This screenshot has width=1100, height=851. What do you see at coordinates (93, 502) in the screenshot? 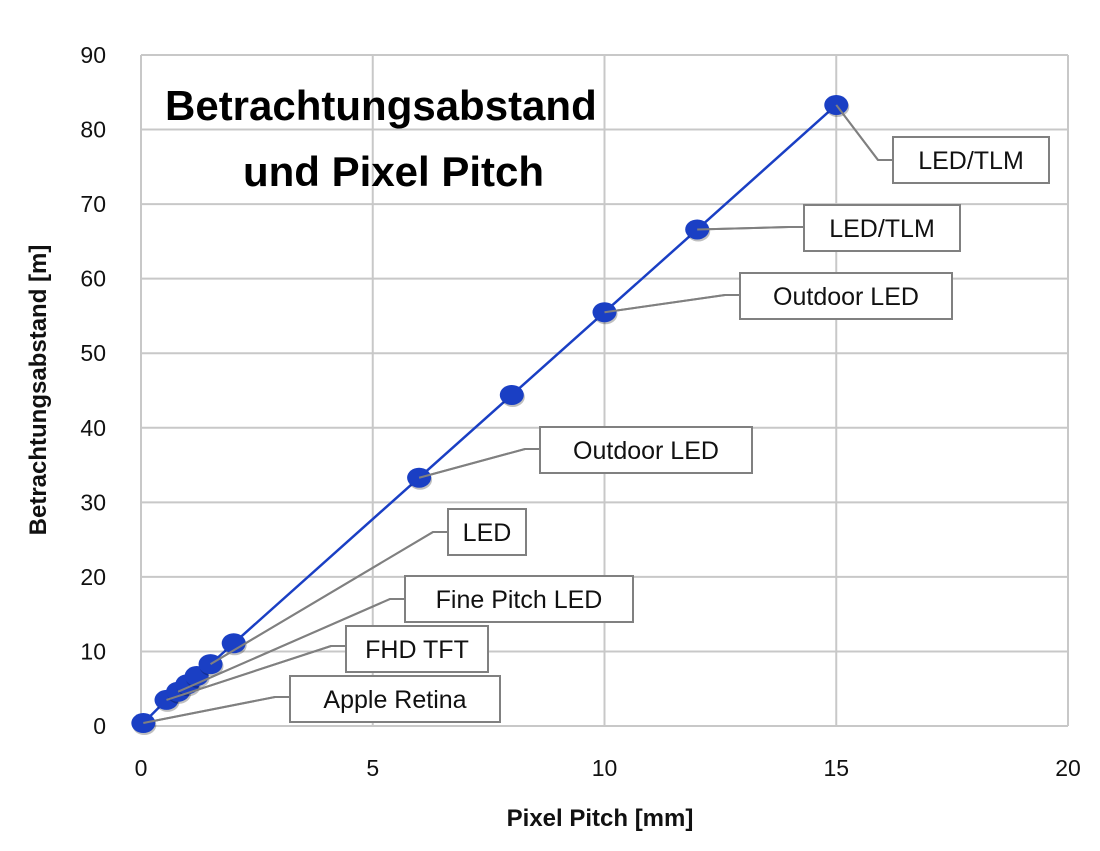
I see `y-tick-label: 30` at bounding box center [93, 502].